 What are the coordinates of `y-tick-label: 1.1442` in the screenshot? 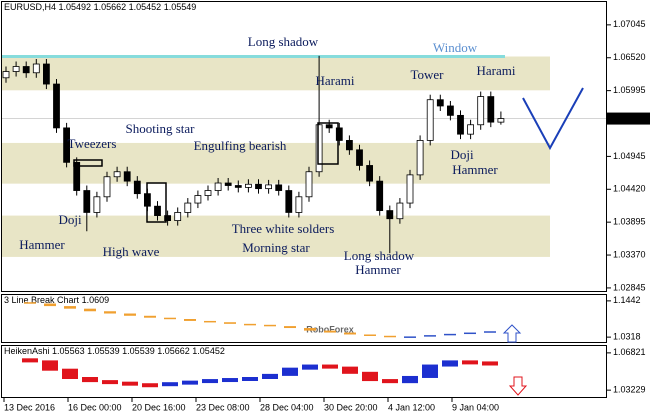 It's located at (627, 300).